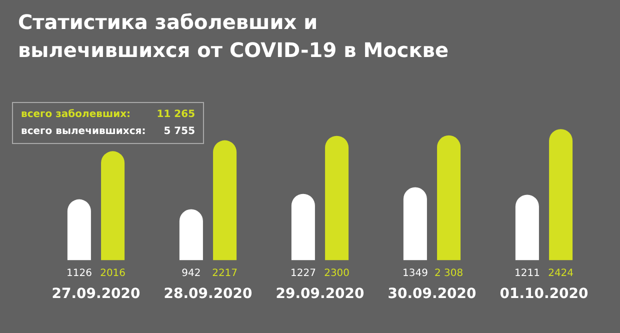  I want to click on data-label: 2217, so click(225, 273).